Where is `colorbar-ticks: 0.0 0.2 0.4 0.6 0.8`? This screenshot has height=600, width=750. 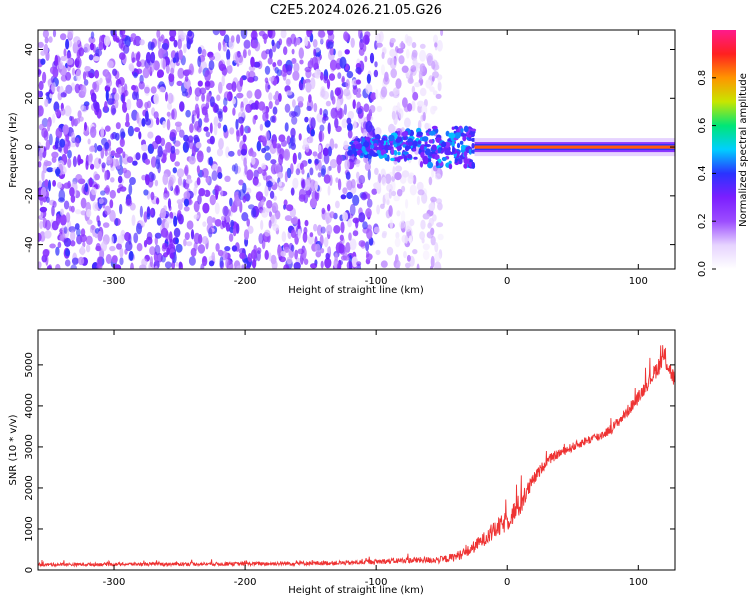
colorbar-ticks: 0.0 0.2 0.4 0.6 0.8 is located at coordinates (706, 173).